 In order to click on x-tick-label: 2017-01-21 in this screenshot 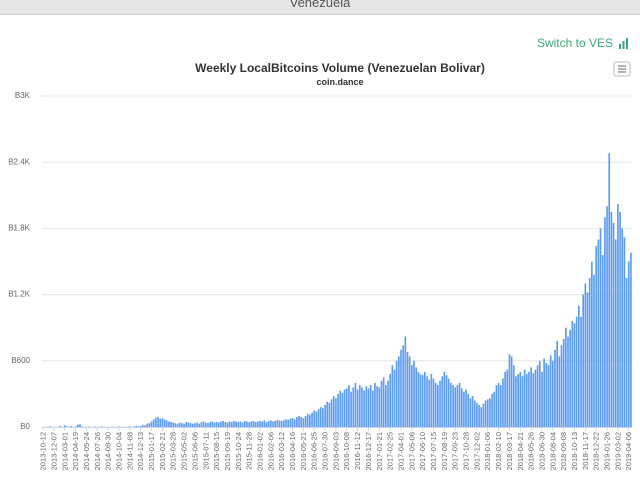, I will do `click(379, 451)`.